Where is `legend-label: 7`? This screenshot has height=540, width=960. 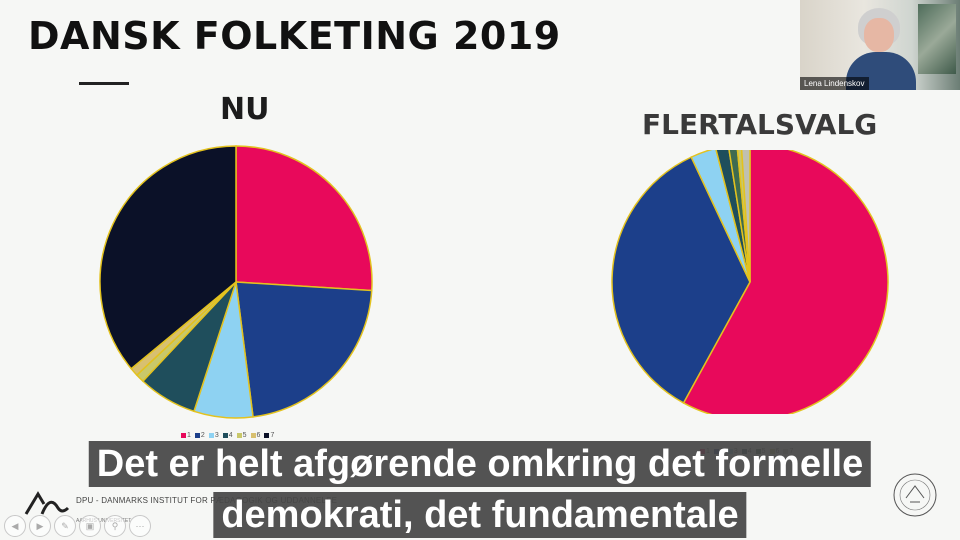 legend-label: 7 is located at coordinates (272, 435).